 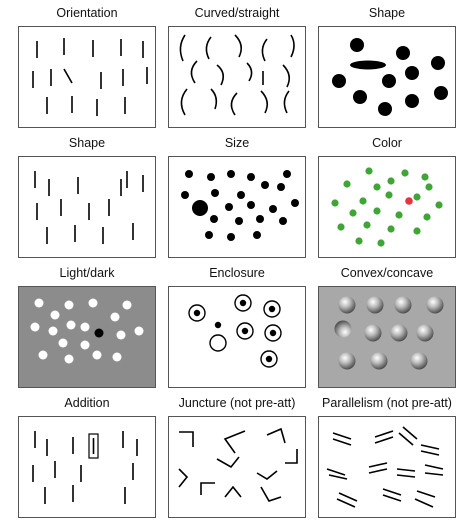 I want to click on panel-title: Size, so click(x=237, y=143).